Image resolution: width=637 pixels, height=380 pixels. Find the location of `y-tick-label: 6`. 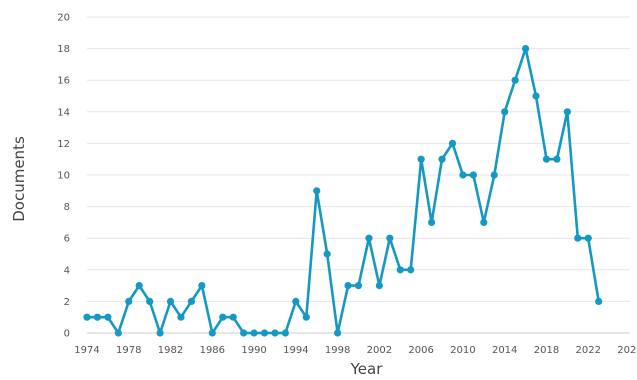

y-tick-label: 6 is located at coordinates (67, 239).